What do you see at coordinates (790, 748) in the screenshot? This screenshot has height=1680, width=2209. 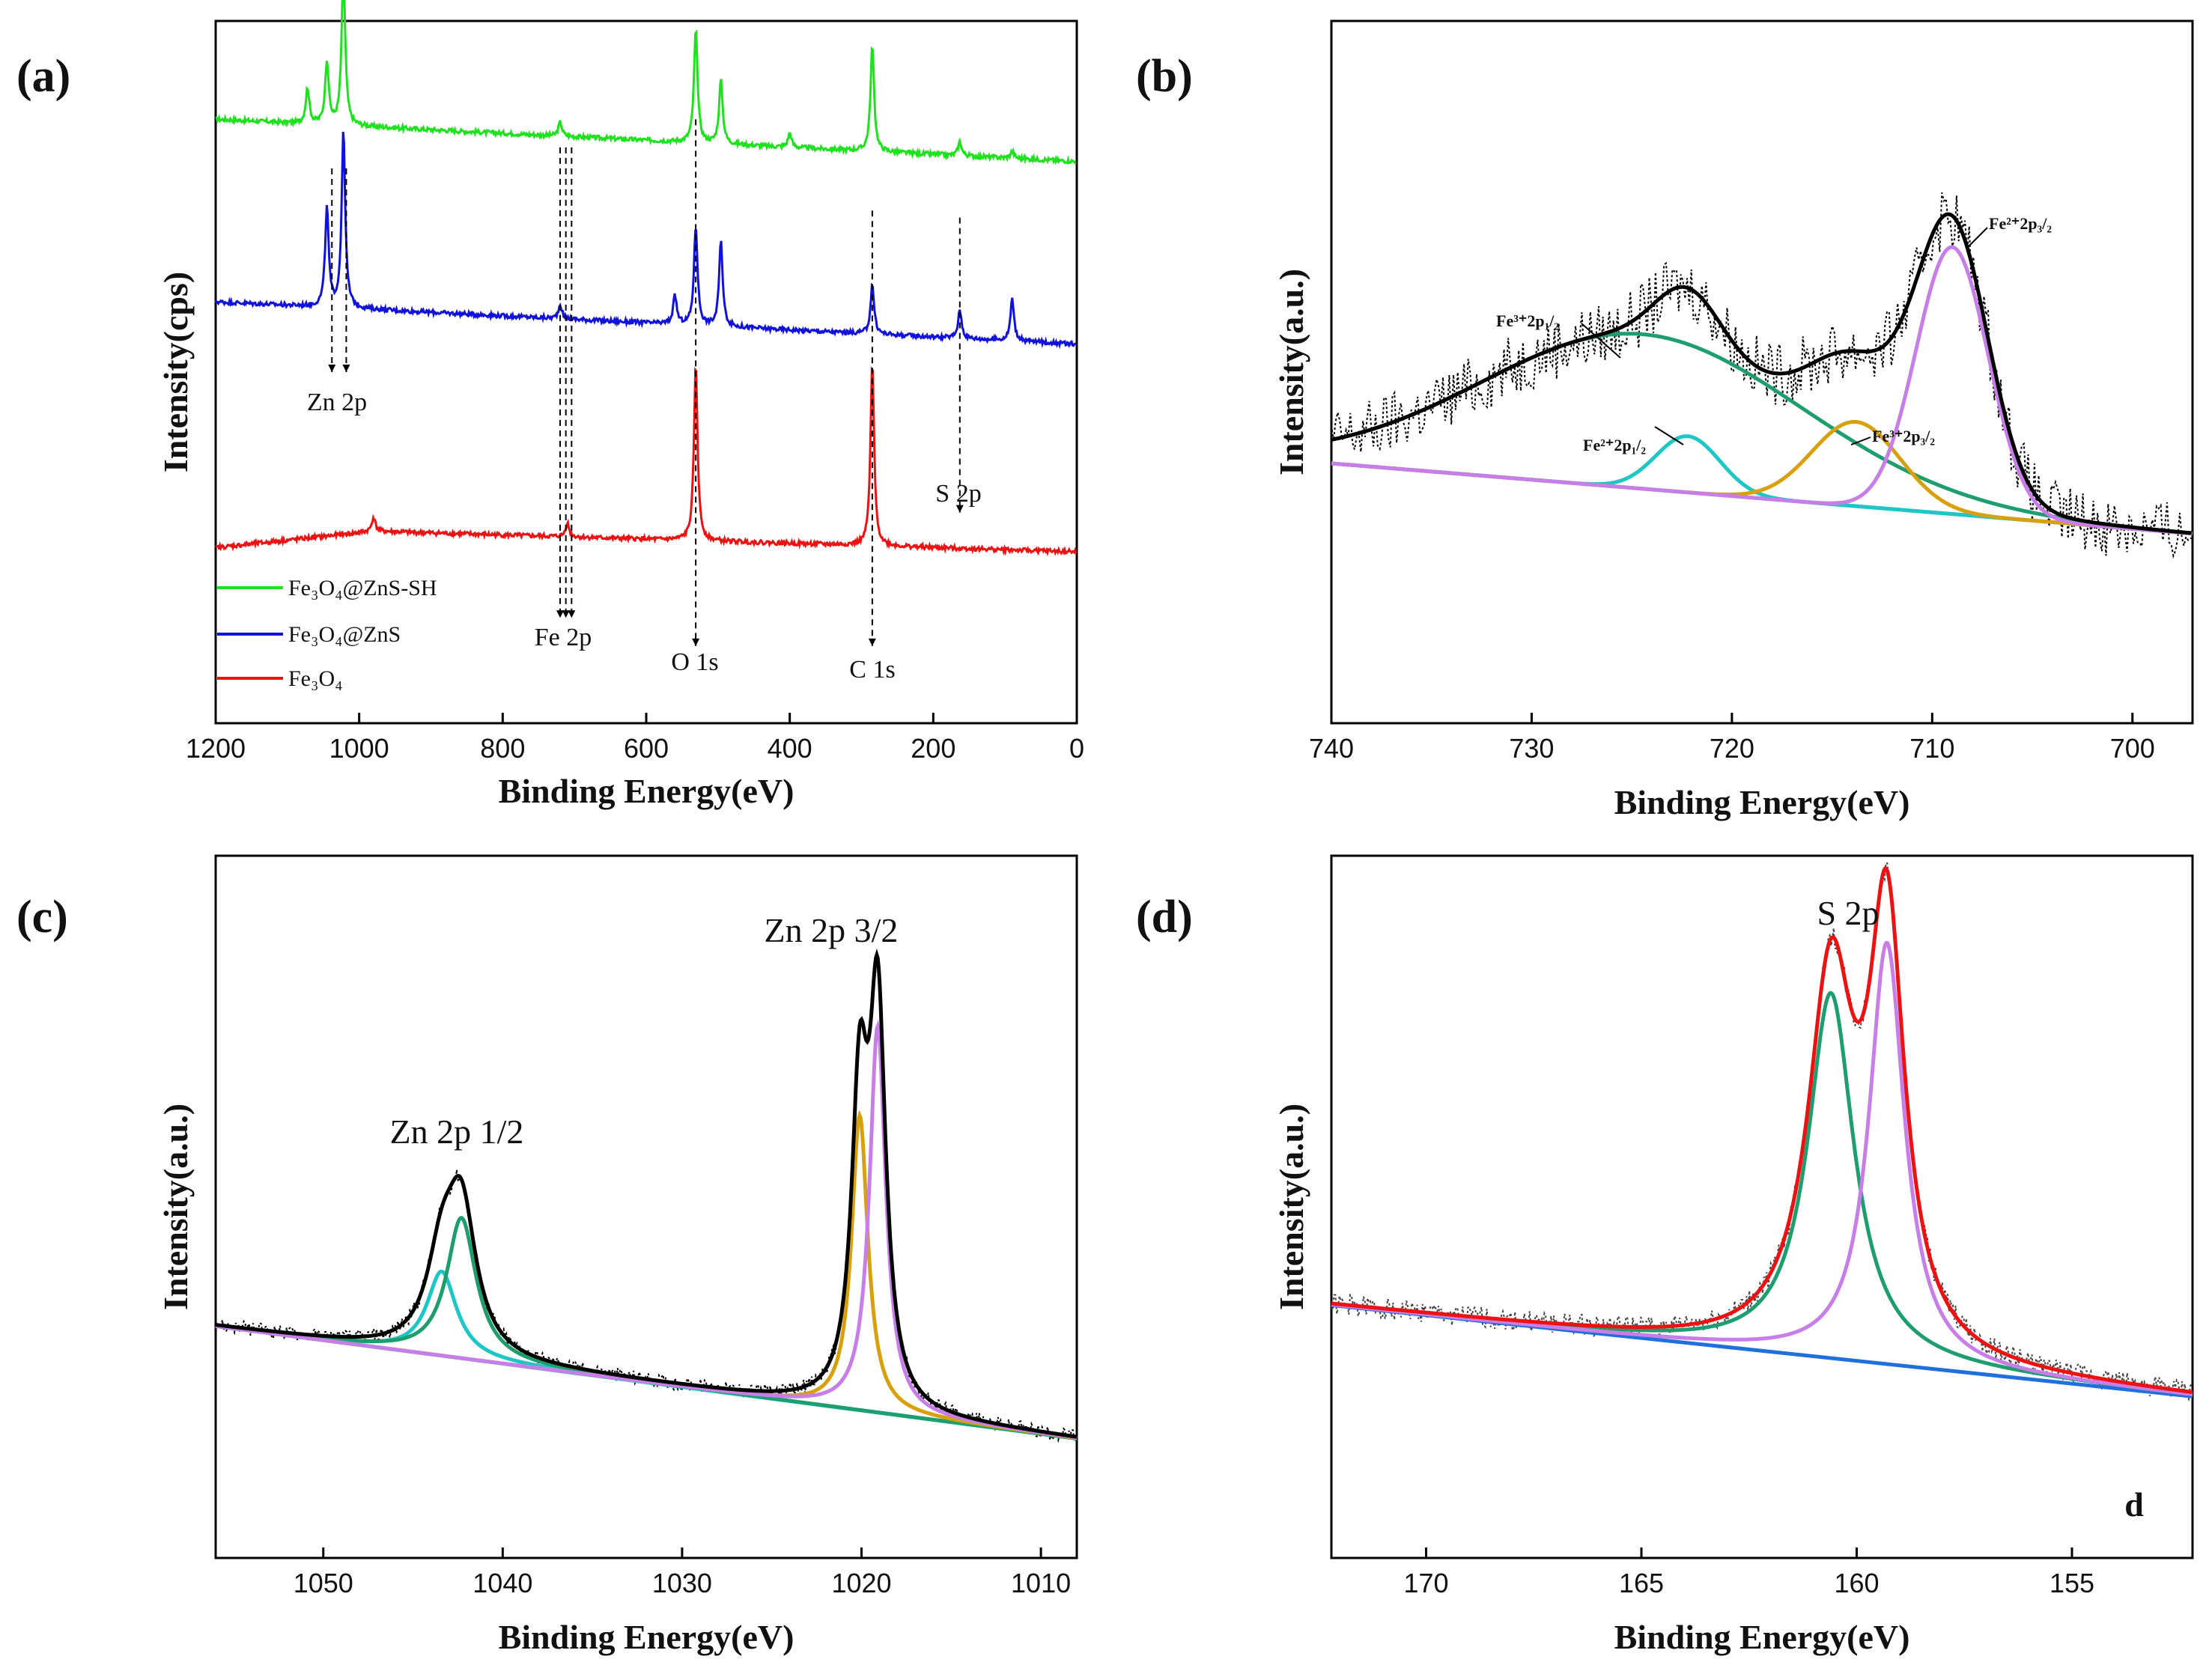 I see `x-tick-label: 400` at bounding box center [790, 748].